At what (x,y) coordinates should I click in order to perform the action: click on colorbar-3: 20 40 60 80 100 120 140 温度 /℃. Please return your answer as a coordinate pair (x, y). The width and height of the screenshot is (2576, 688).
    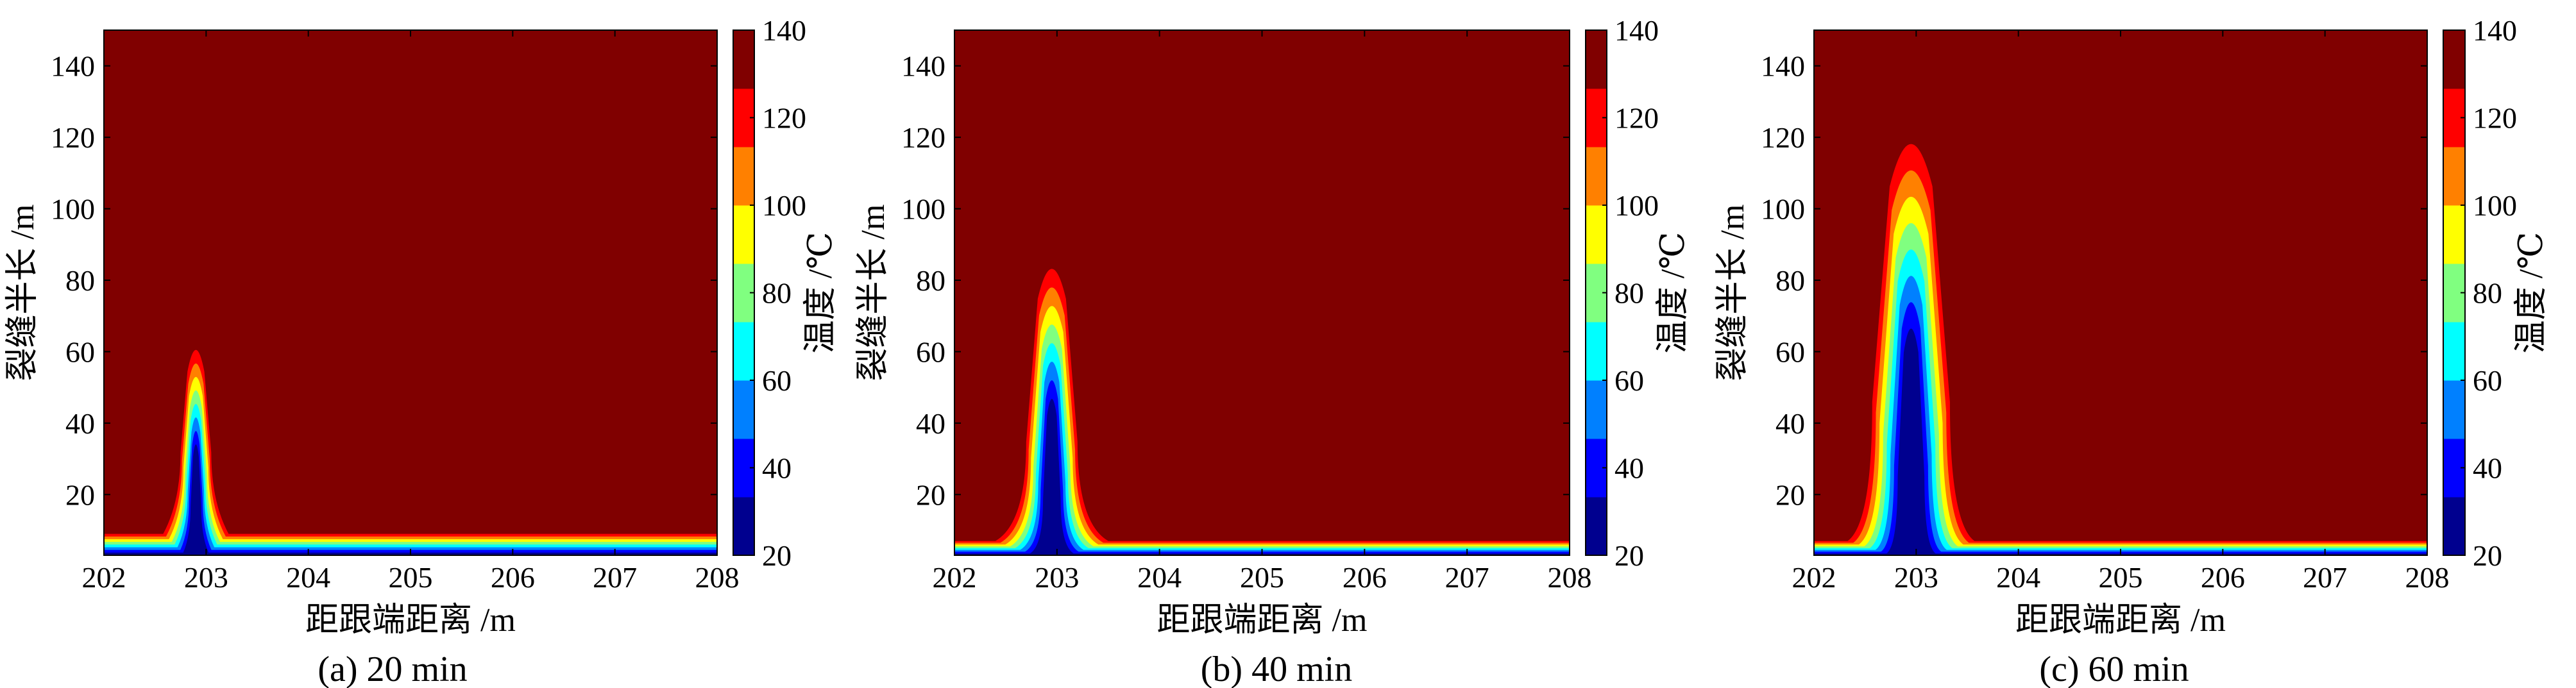
    Looking at the image, I should click on (2496, 293).